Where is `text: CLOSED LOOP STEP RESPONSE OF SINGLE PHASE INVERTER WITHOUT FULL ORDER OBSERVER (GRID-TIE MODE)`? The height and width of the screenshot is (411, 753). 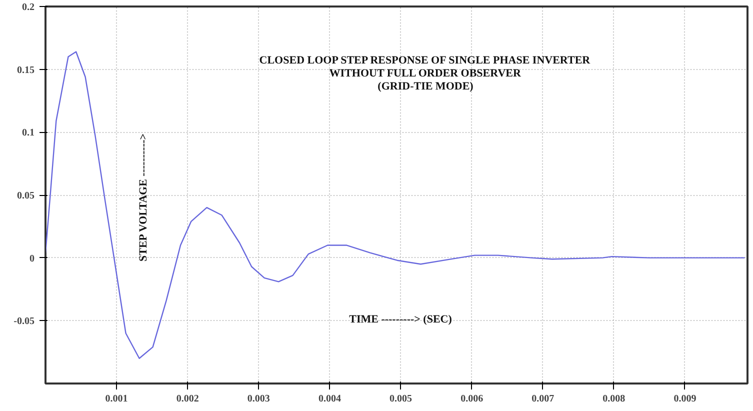
text: CLOSED LOOP STEP RESPONSE OF SINGLE PHASE INVERTER WITHOUT FULL ORDER OBSERVER (GRID-TIE MODE) is located at coordinates (425, 73).